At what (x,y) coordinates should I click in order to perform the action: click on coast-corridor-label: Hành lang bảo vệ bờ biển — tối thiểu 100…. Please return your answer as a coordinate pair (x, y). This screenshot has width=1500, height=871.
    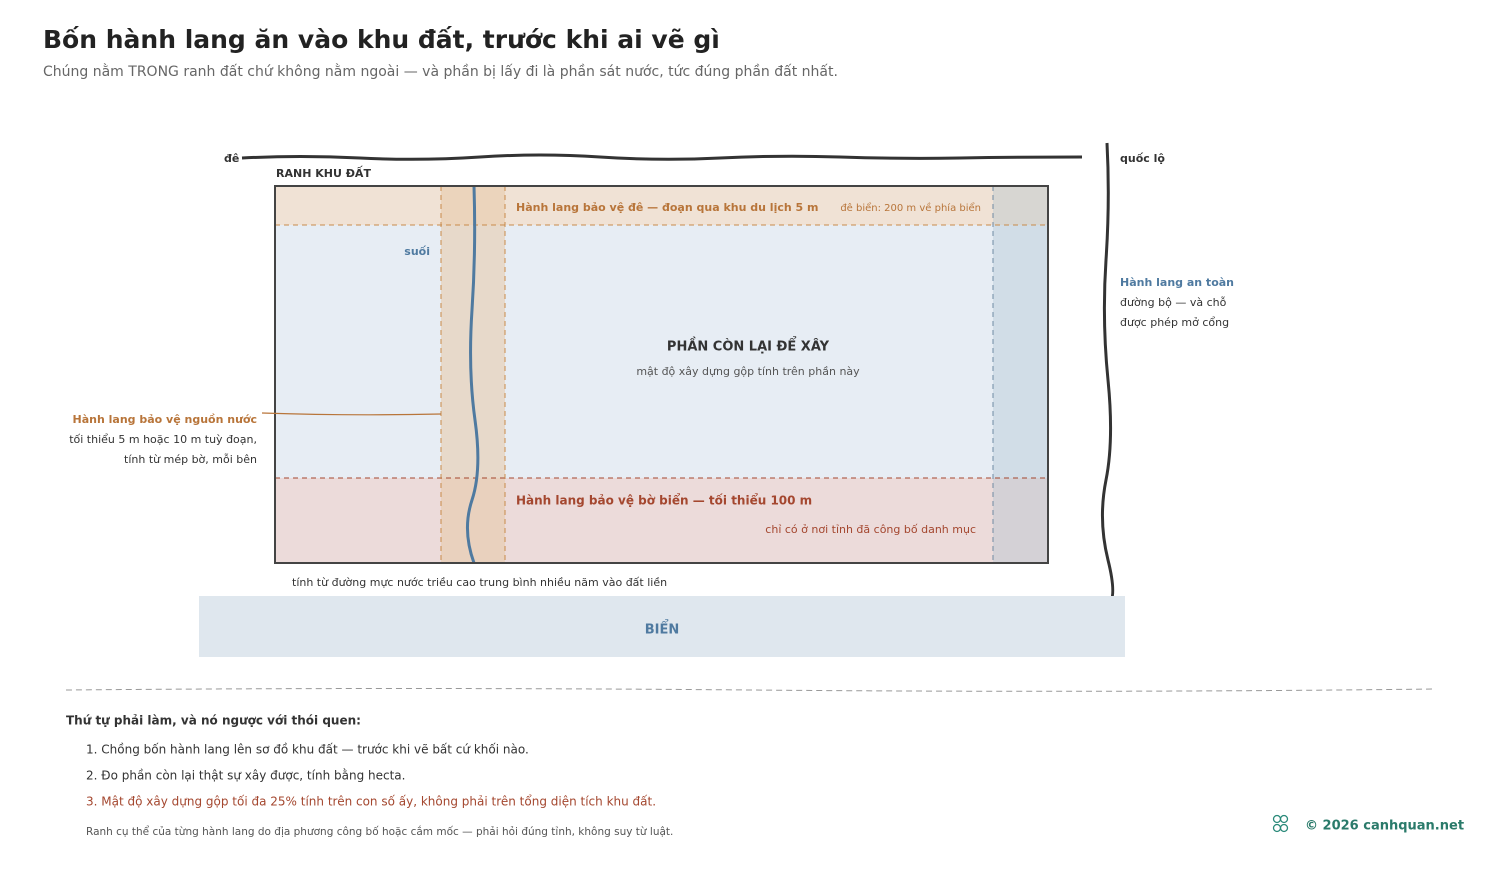
    Looking at the image, I should click on (664, 500).